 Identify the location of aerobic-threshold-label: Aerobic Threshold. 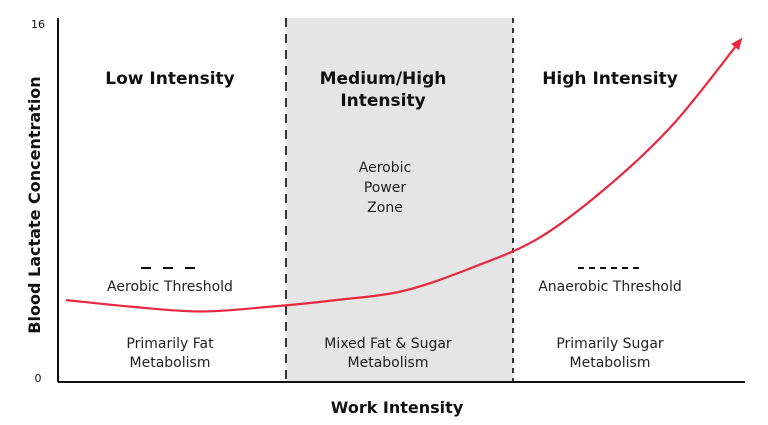
(170, 287).